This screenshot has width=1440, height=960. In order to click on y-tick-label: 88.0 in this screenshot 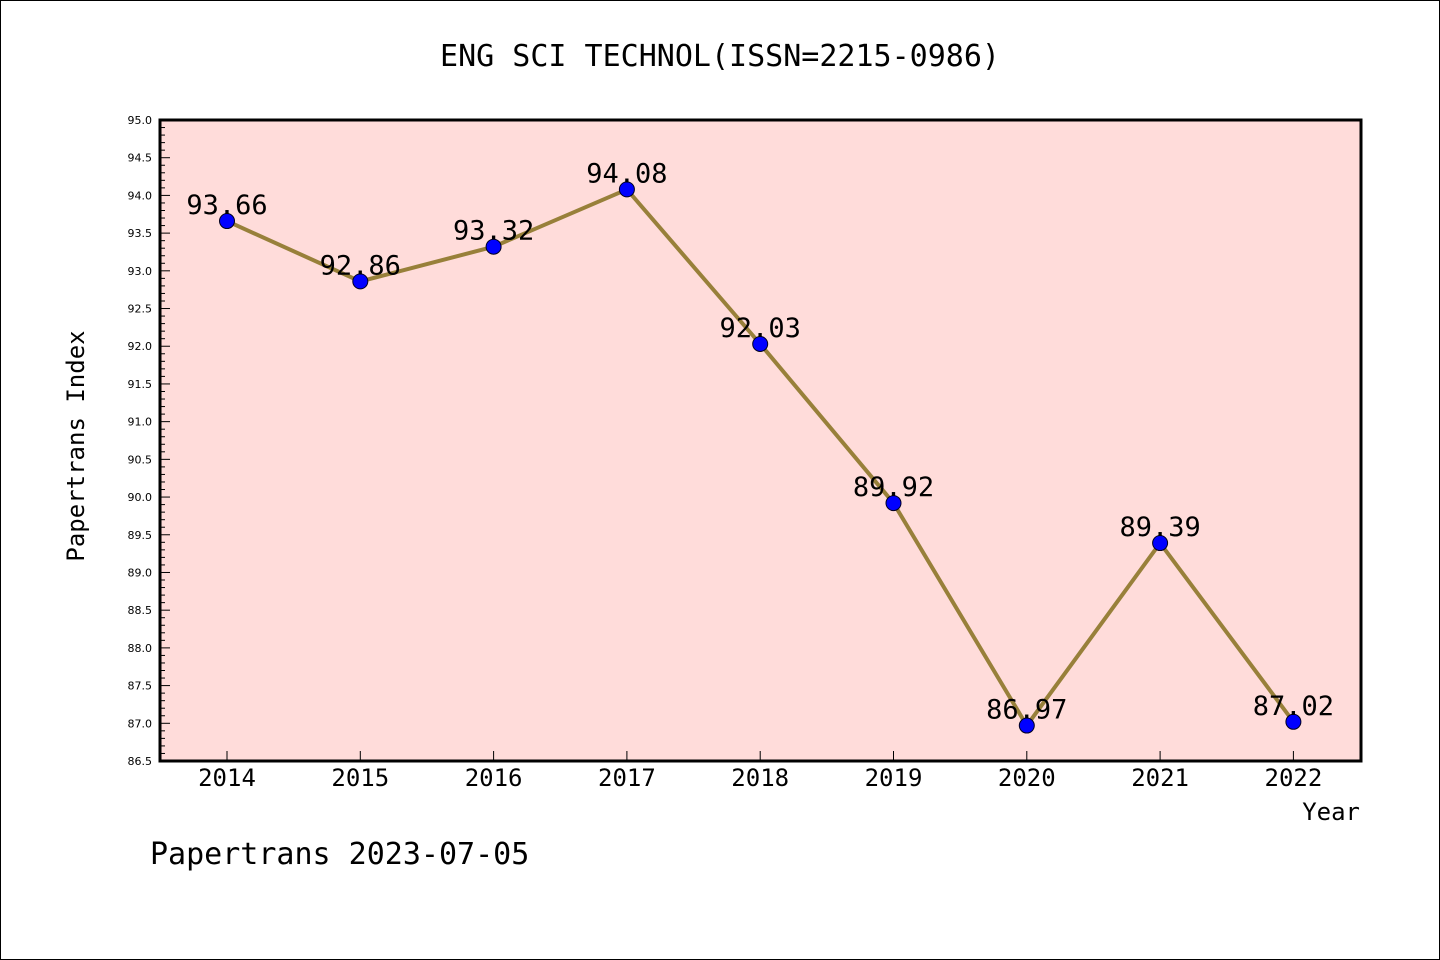, I will do `click(140, 648)`.